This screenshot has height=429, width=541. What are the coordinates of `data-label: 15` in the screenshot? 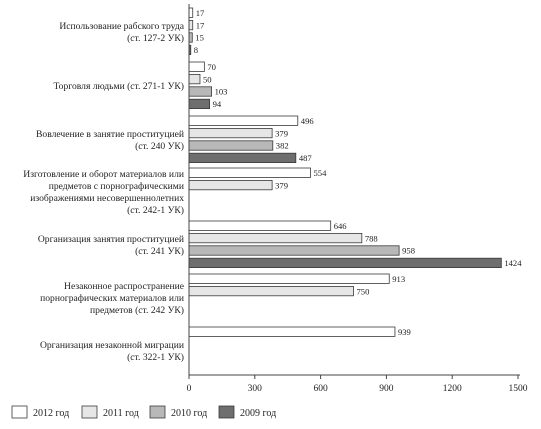 It's located at (199, 38).